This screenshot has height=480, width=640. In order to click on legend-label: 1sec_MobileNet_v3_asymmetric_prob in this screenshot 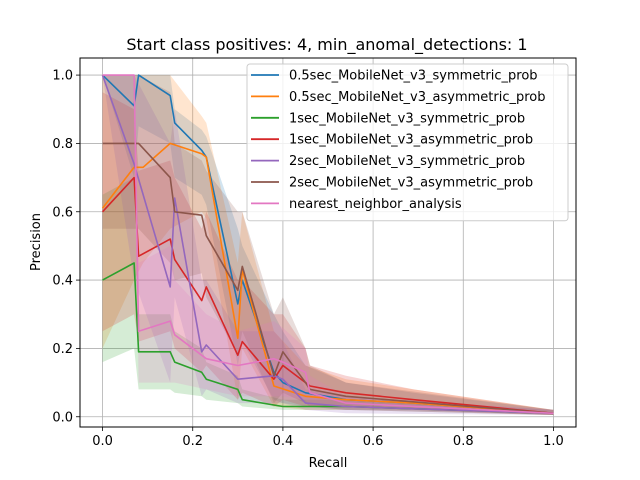, I will do `click(411, 140)`.